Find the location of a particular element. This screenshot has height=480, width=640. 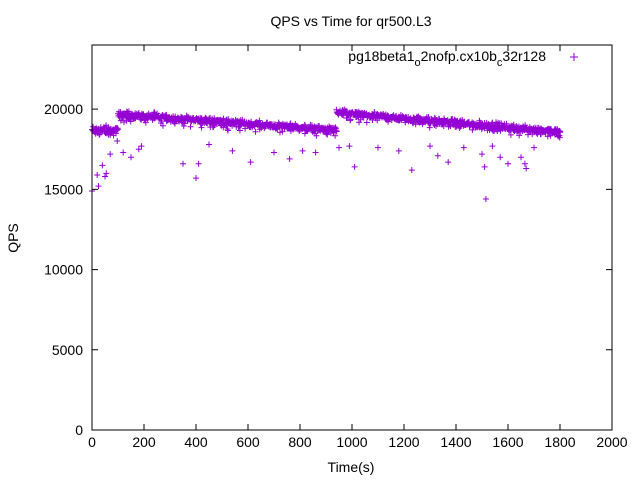

y-tick-label: 0 is located at coordinates (79, 430).